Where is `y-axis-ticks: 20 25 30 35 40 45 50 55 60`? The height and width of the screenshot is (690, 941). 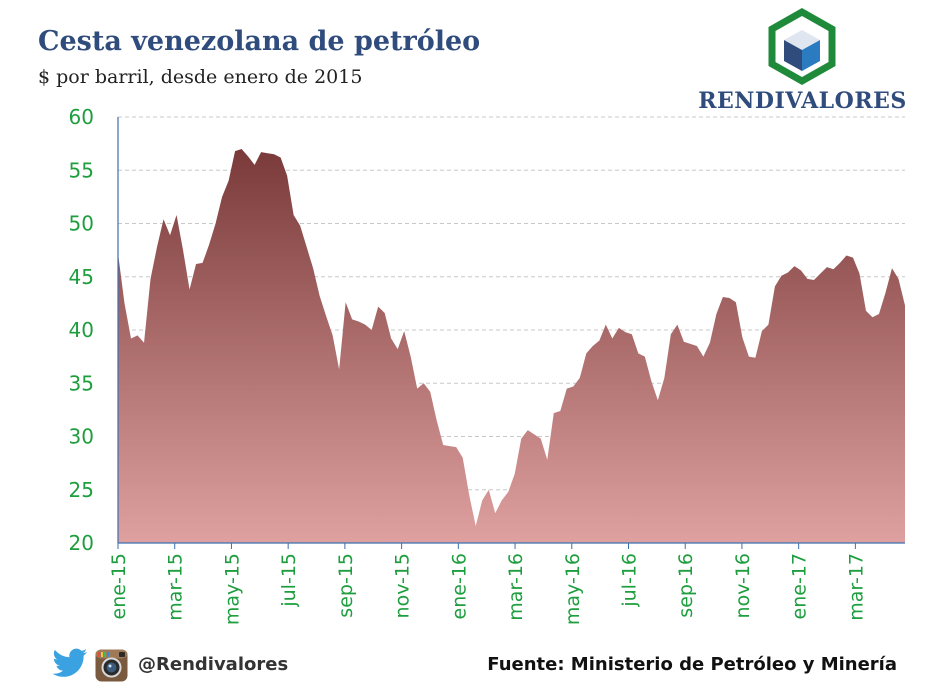
y-axis-ticks: 20 25 30 35 40 45 50 55 60 is located at coordinates (81, 330).